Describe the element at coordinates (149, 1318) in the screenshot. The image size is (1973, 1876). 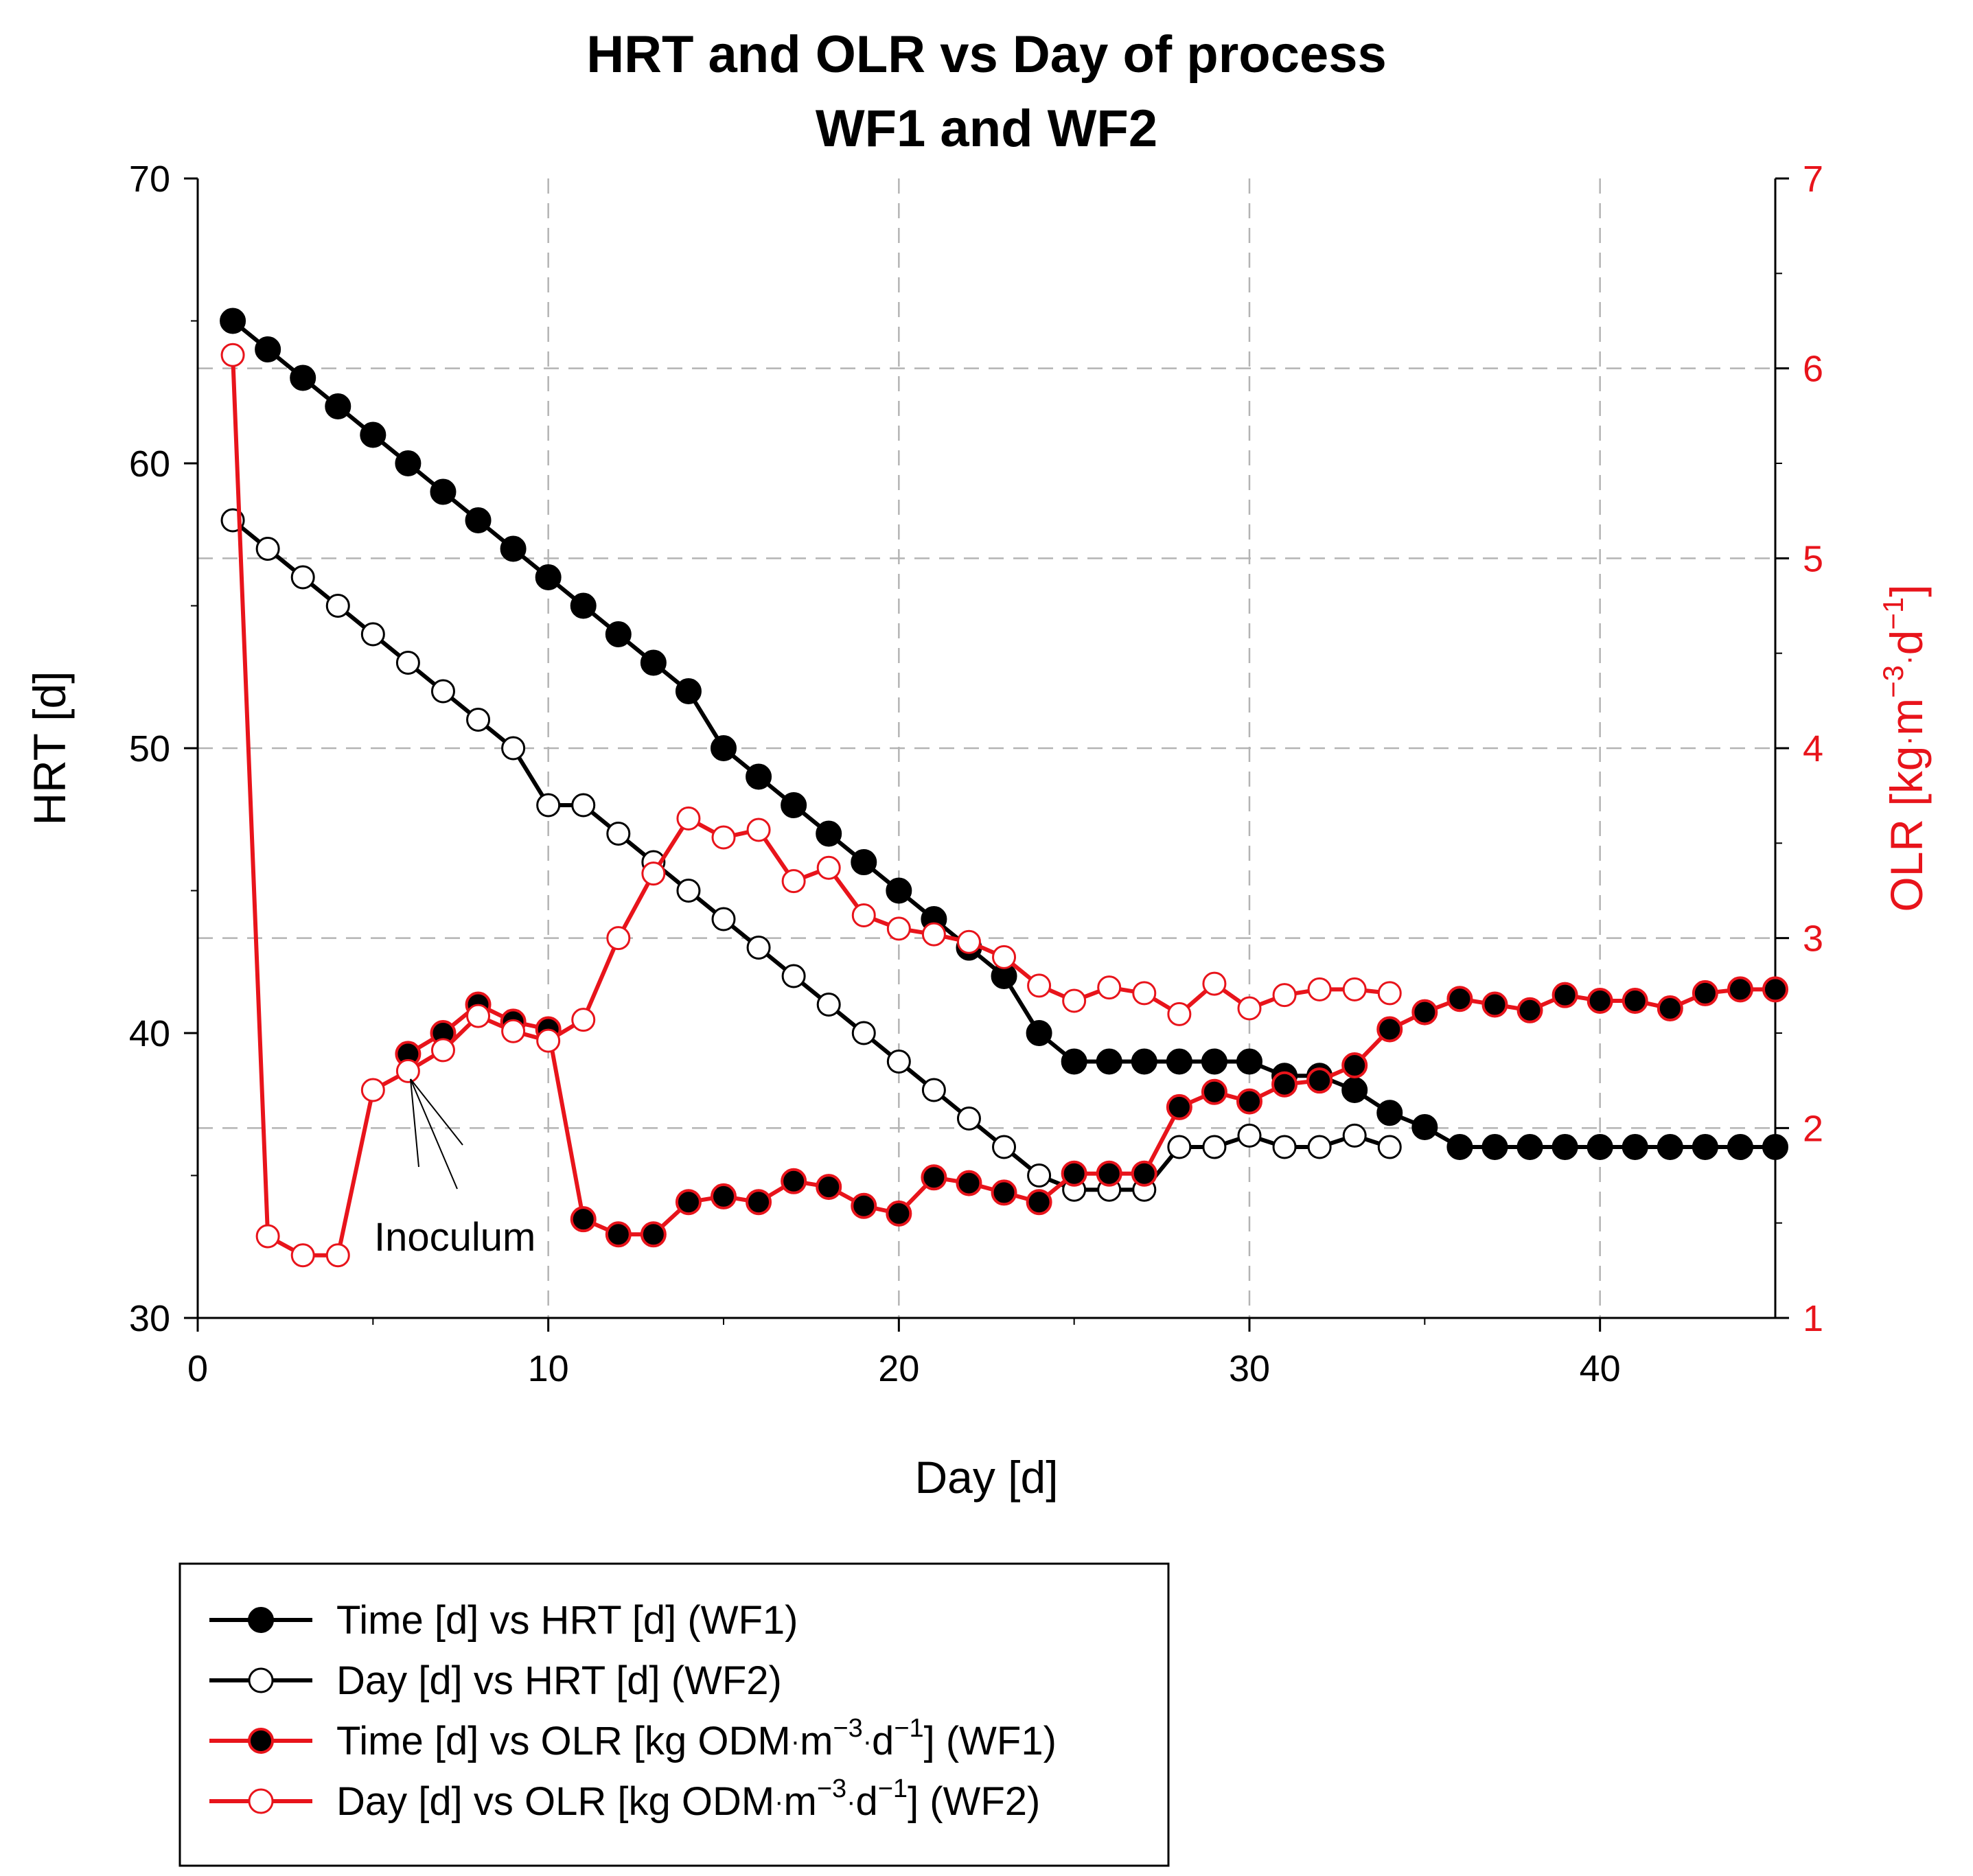
I see `left-tick-label: 30` at that location.